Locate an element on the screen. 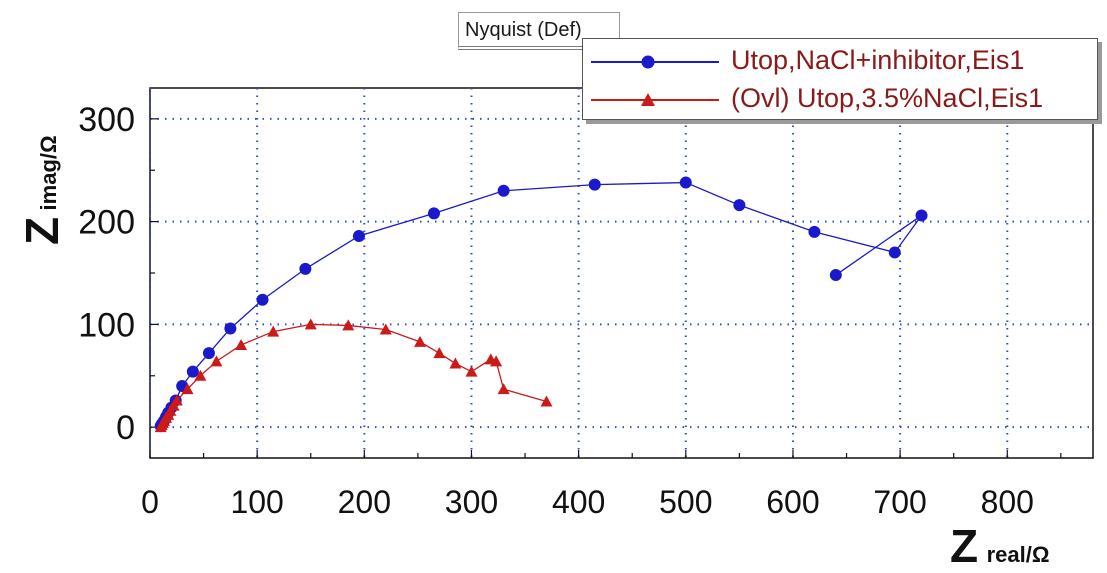 The height and width of the screenshot is (573, 1107). y-axis-title: Z imag/Ω is located at coordinates (42, 190).